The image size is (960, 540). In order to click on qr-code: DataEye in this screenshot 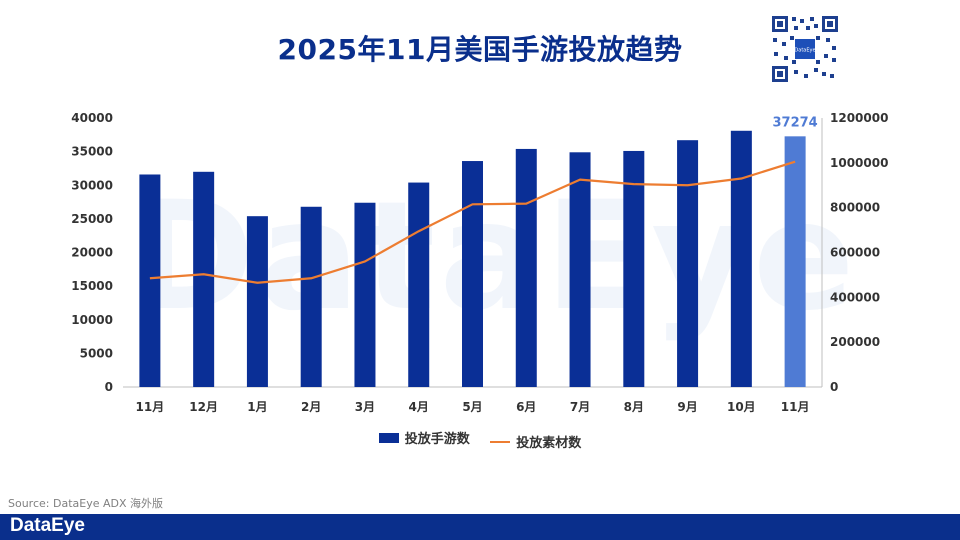, I will do `click(805, 49)`.